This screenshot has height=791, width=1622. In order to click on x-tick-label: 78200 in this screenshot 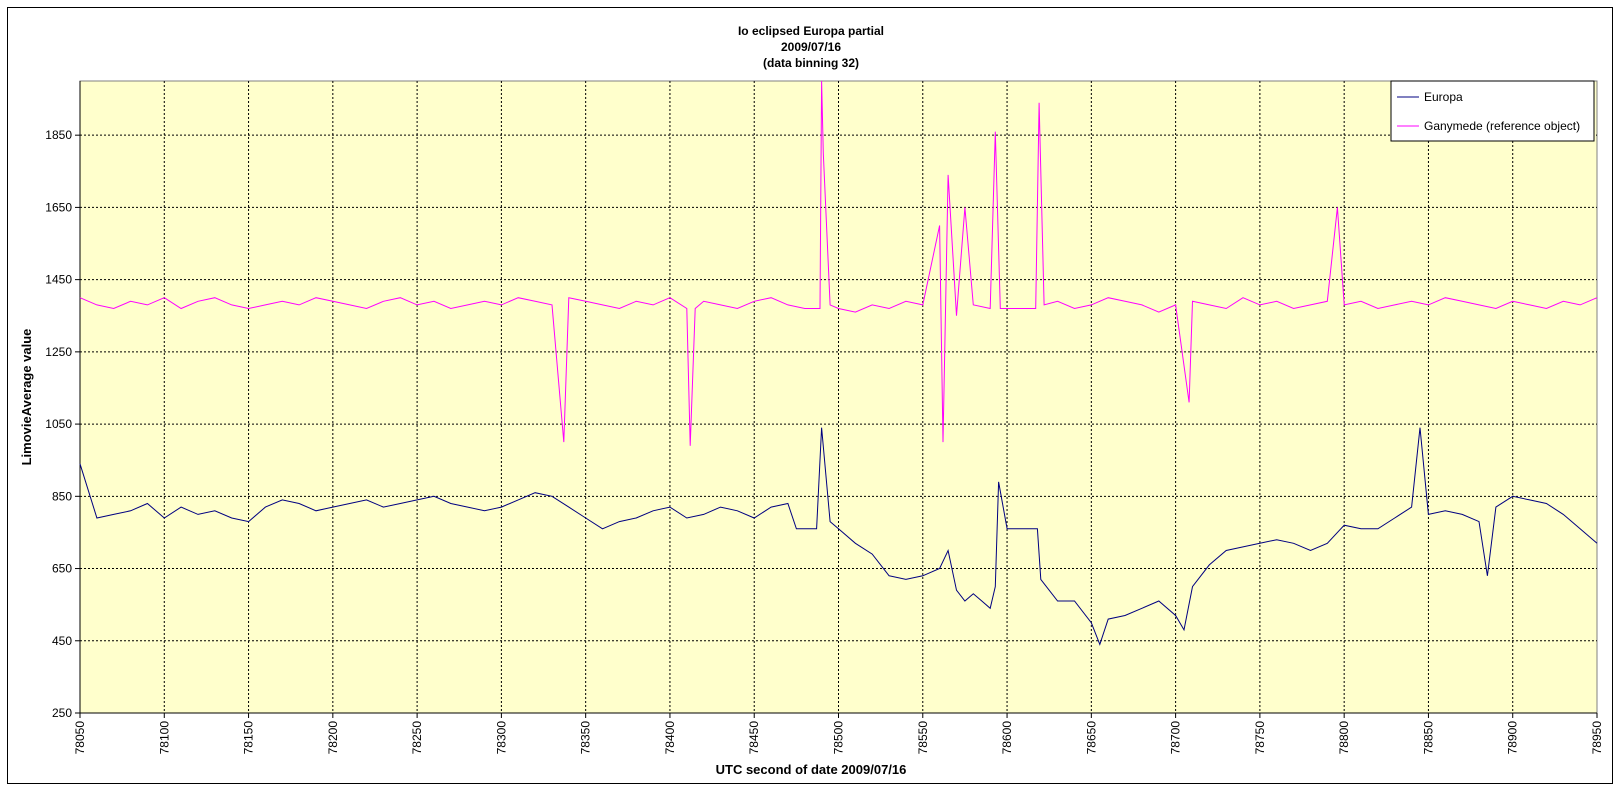, I will do `click(333, 738)`.